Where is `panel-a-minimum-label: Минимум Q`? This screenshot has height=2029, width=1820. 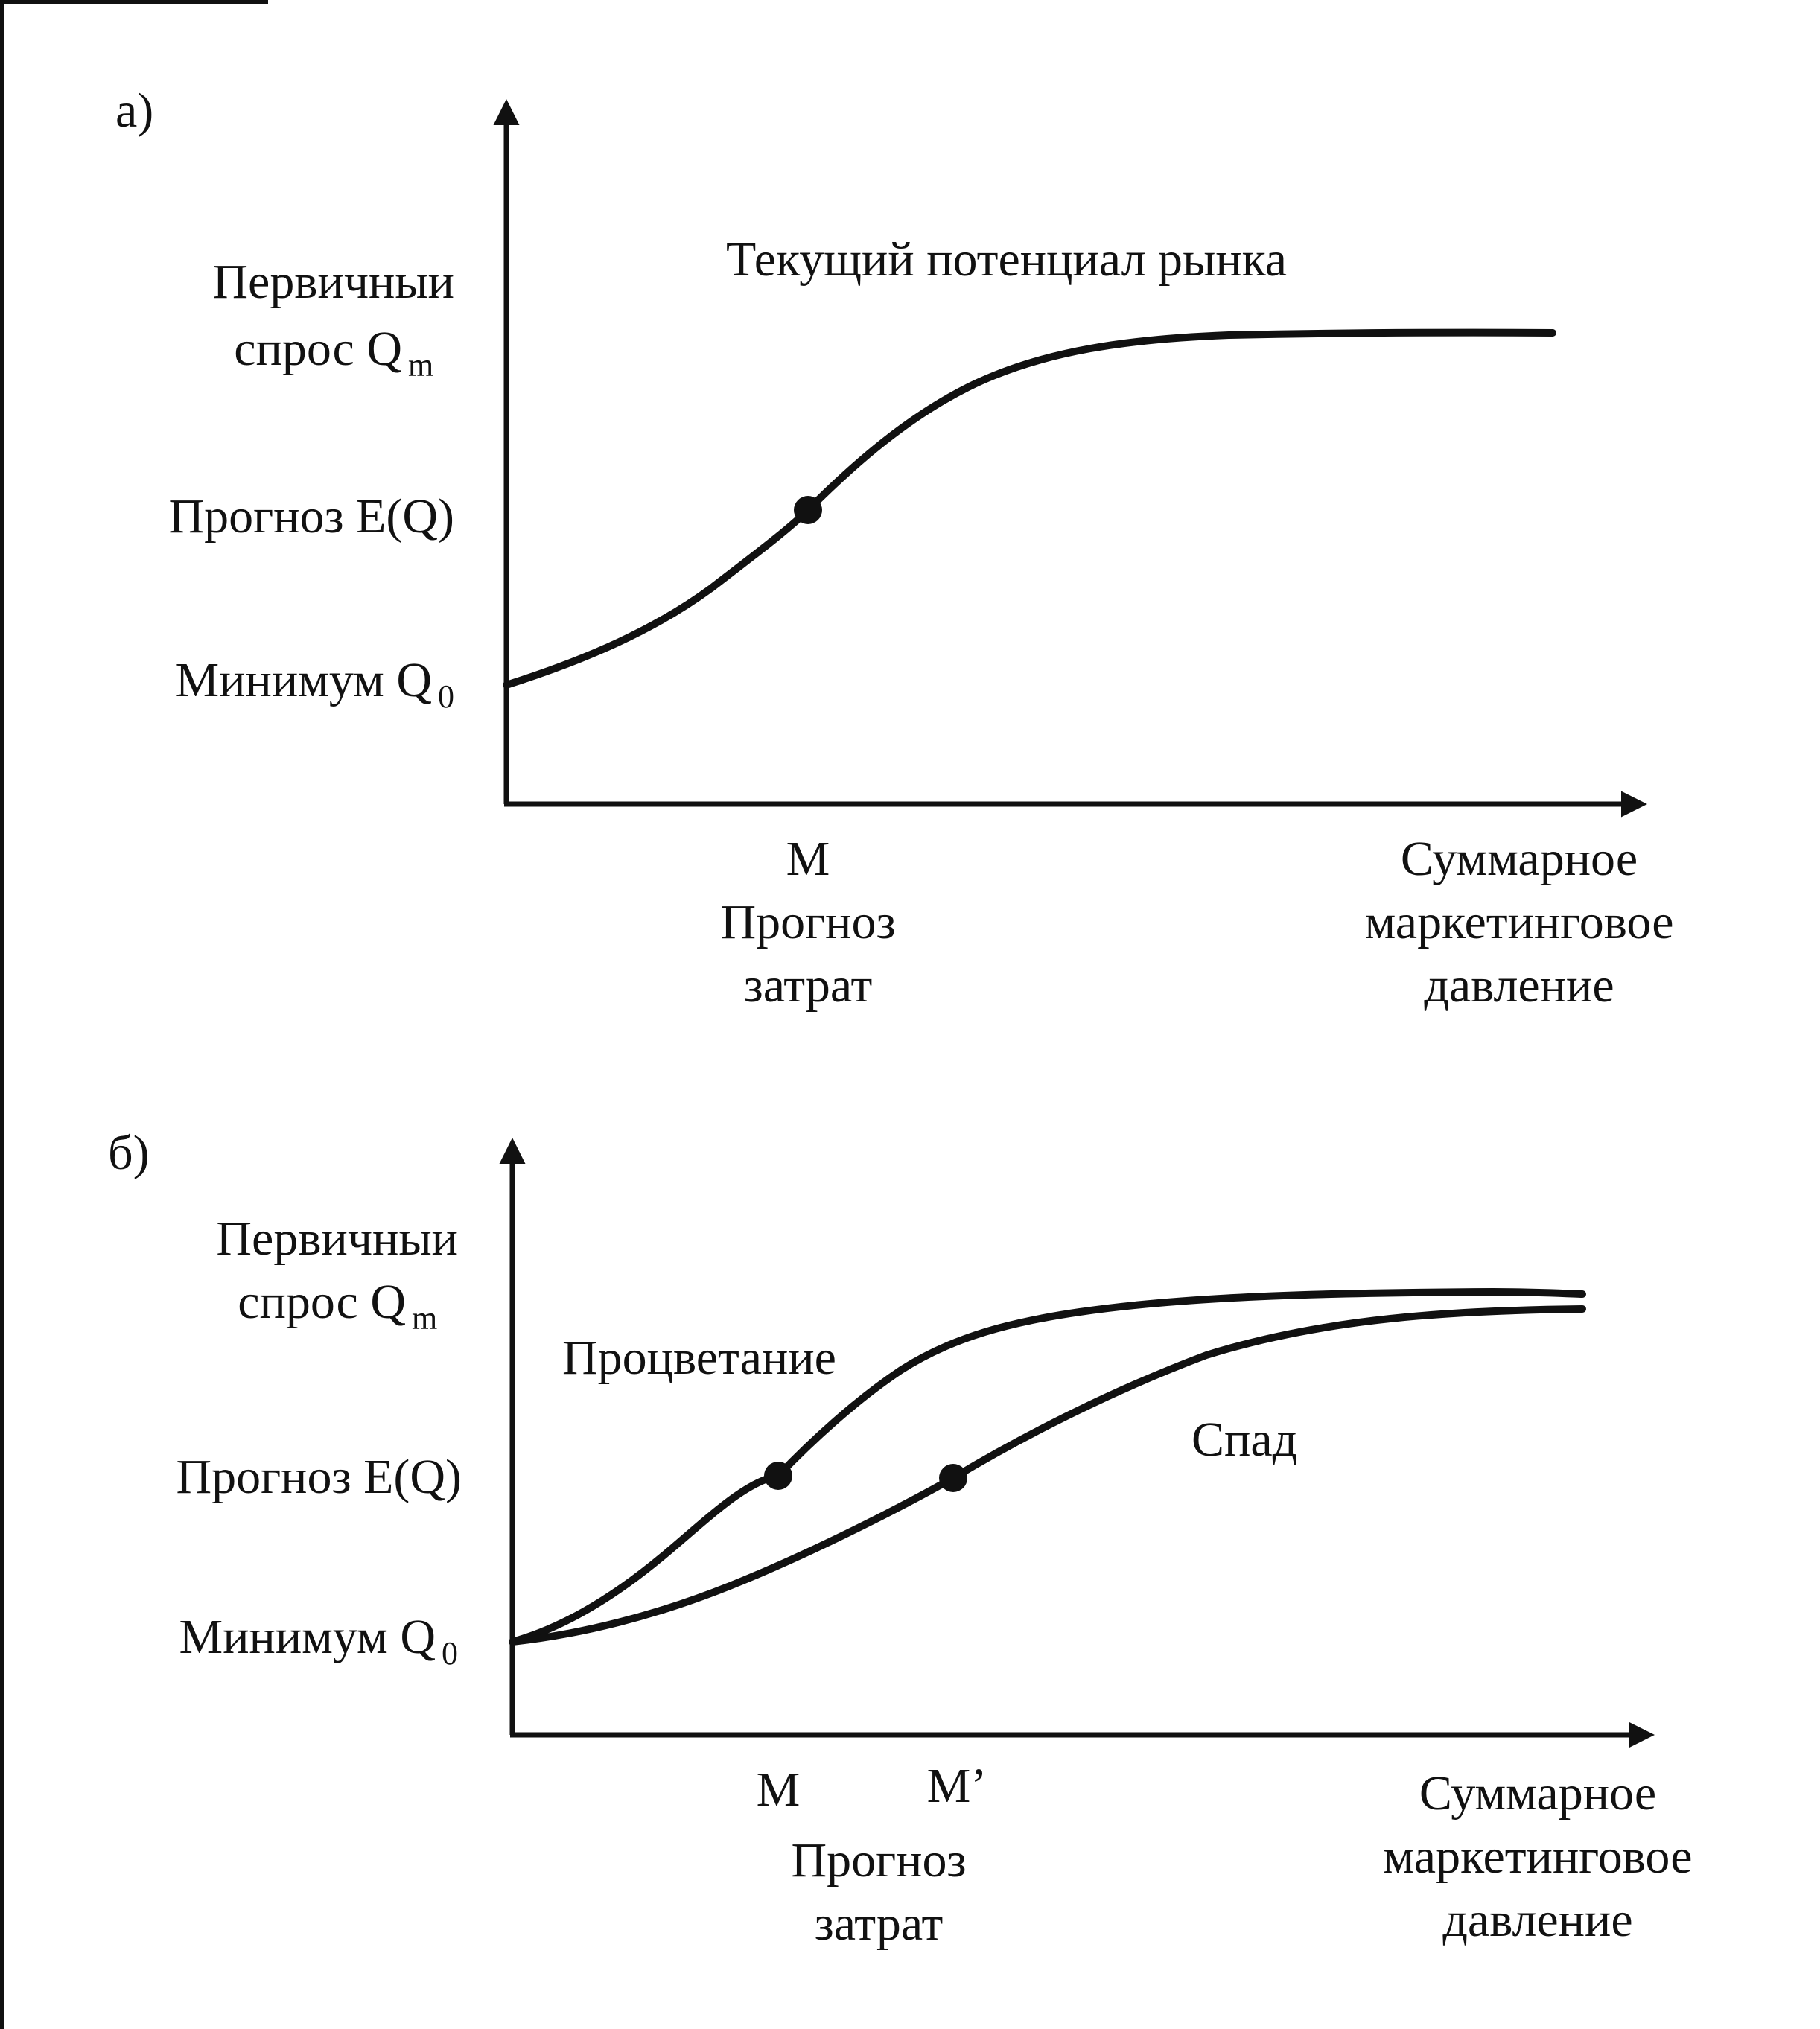 panel-a-minimum-label: Минимум Q is located at coordinates (304, 680).